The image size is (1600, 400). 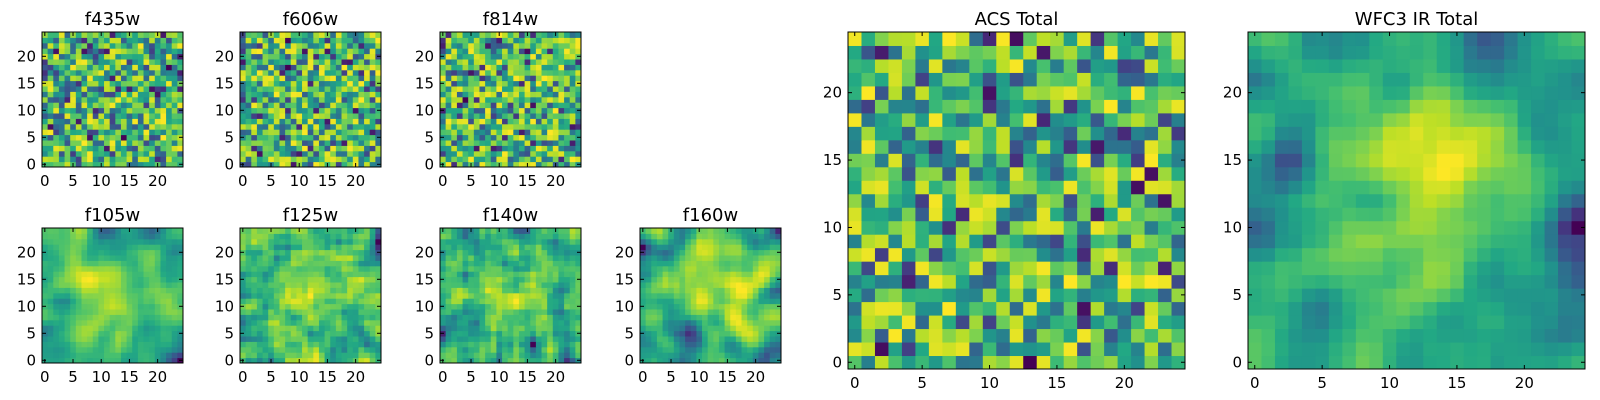 What do you see at coordinates (327, 181) in the screenshot?
I see `x-tick-label: 15` at bounding box center [327, 181].